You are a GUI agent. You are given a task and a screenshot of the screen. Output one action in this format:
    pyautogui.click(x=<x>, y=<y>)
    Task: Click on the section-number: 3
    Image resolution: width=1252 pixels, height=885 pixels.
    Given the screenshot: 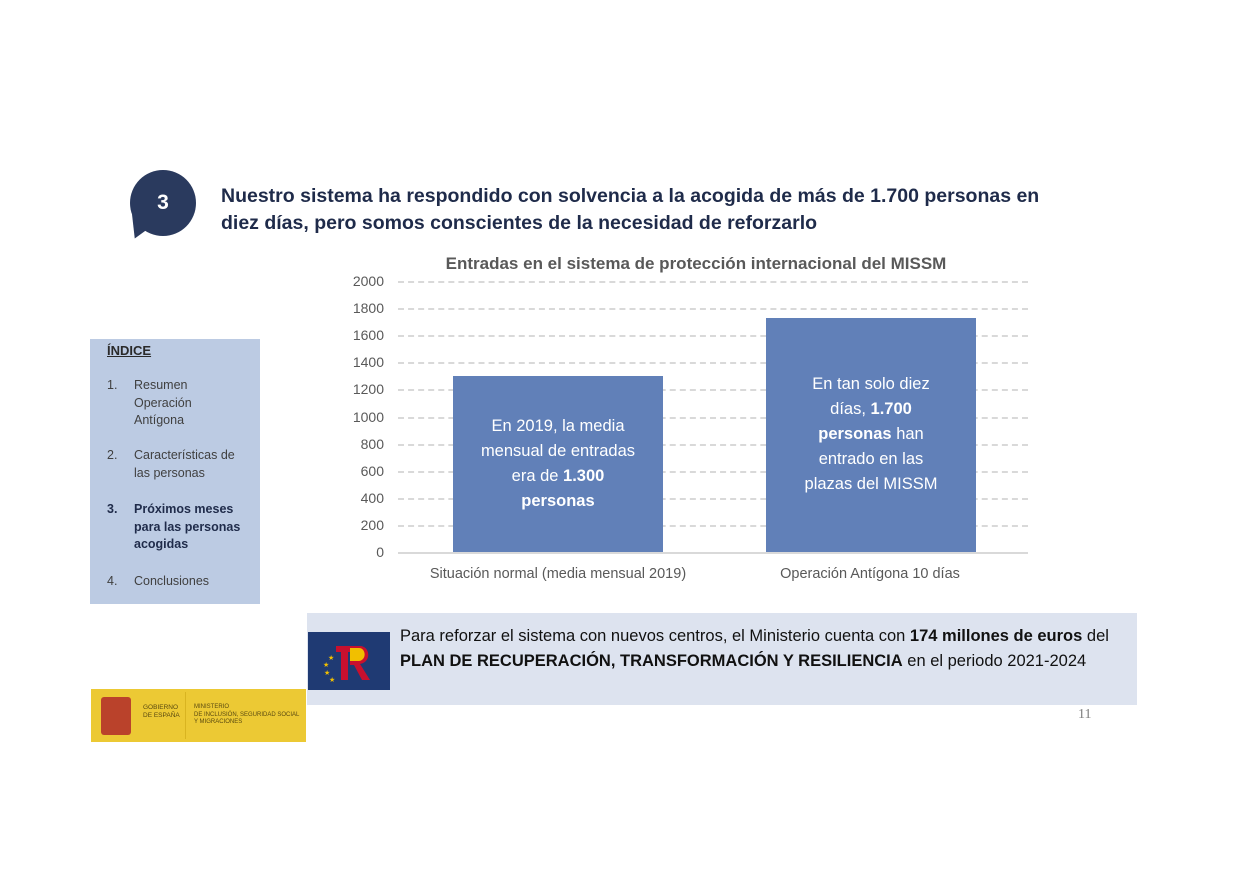 What is the action you would take?
    pyautogui.click(x=163, y=202)
    